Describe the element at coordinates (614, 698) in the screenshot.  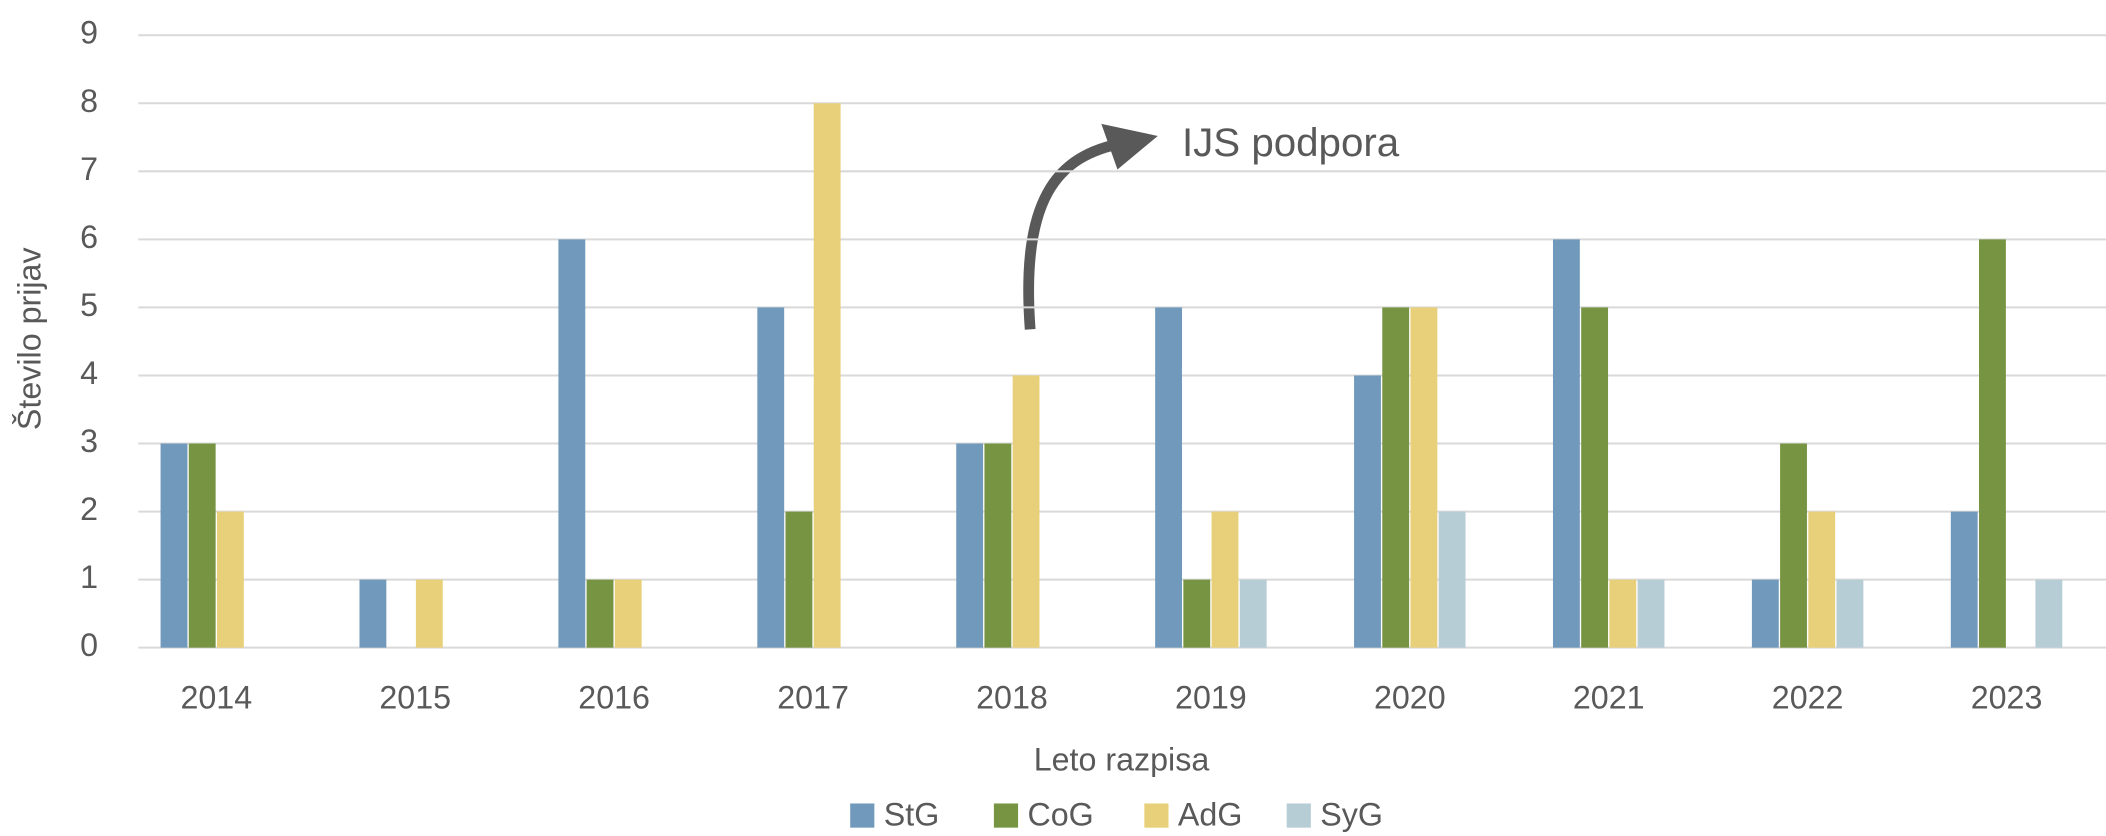
I see `x-tick-label: 2016` at that location.